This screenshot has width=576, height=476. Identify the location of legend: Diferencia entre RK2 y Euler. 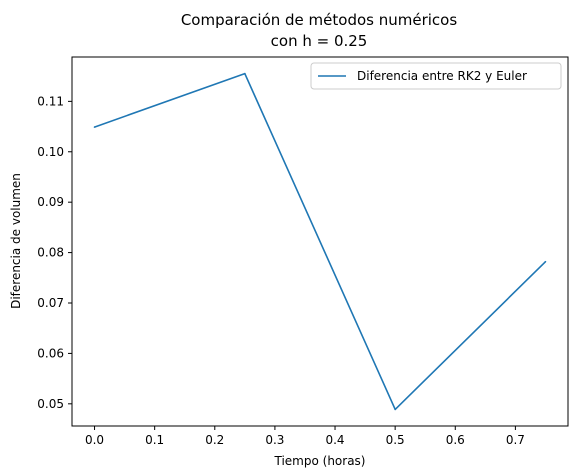
(436, 76).